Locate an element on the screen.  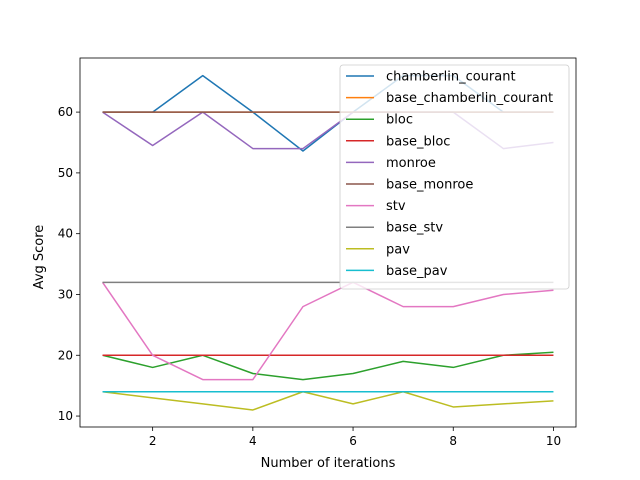
legend-label-base-bloc: base_bloc is located at coordinates (418, 141).